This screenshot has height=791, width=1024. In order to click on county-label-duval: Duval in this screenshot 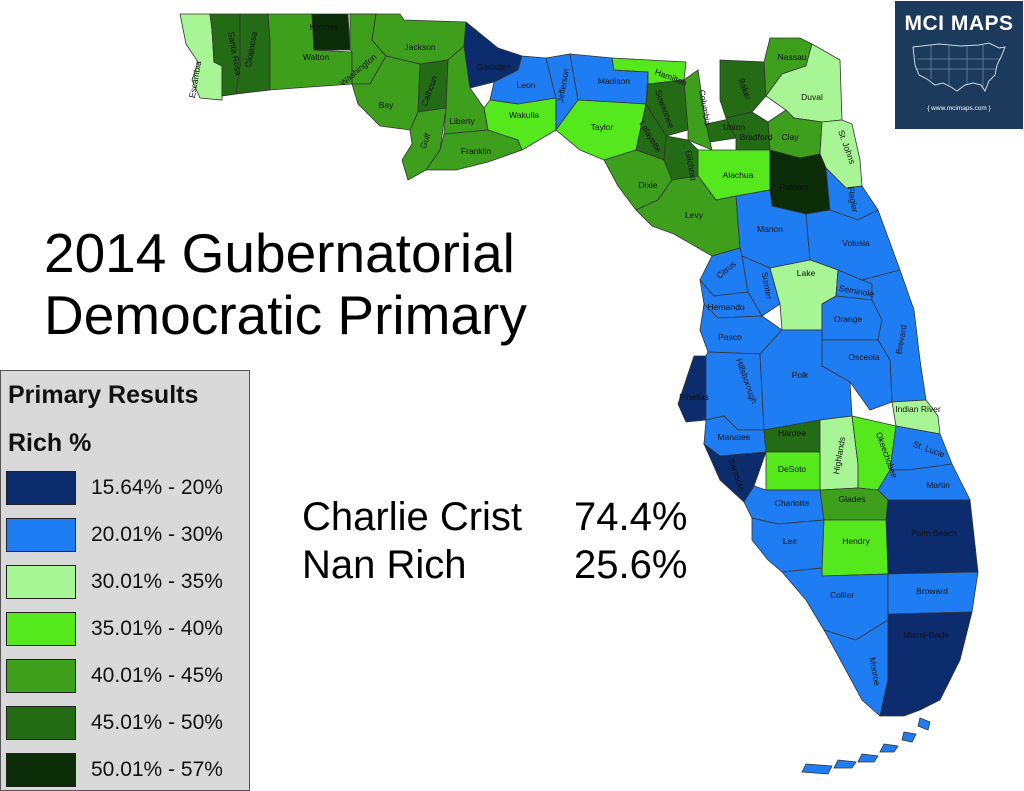, I will do `click(812, 97)`.